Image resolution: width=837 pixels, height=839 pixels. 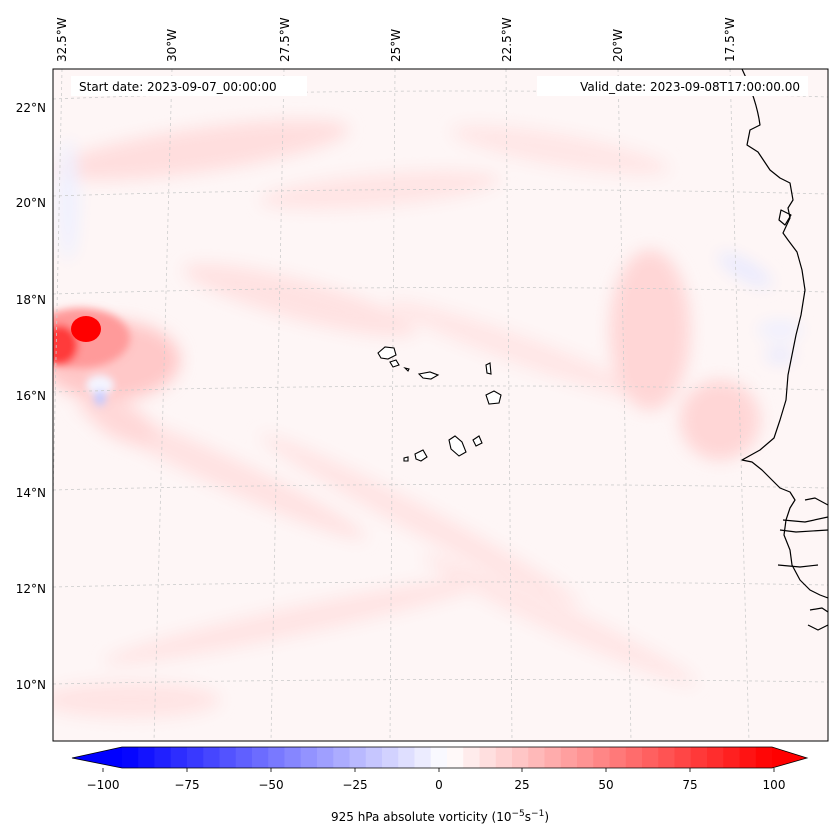 What do you see at coordinates (31, 203) in the screenshot?
I see `lat-label-20n: 20°N` at bounding box center [31, 203].